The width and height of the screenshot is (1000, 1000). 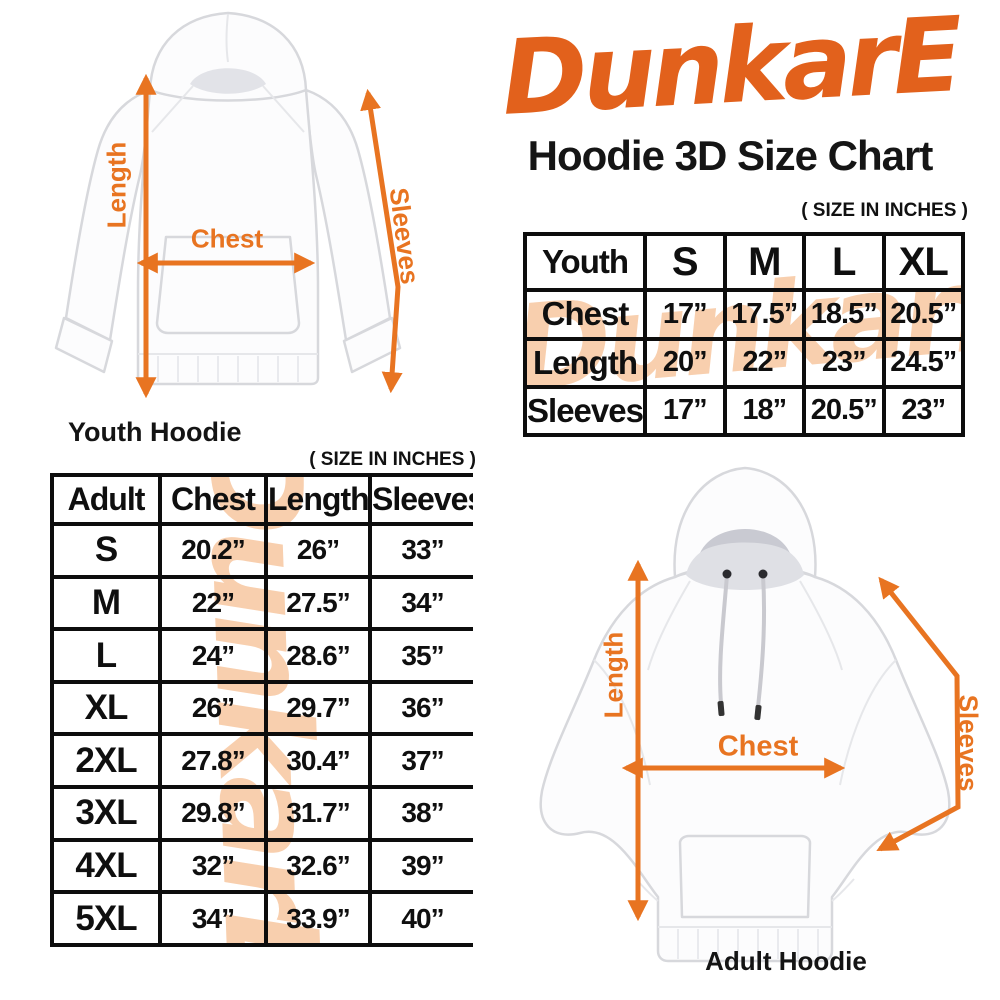 I want to click on youth-hem-ribs, so click(x=228, y=369).